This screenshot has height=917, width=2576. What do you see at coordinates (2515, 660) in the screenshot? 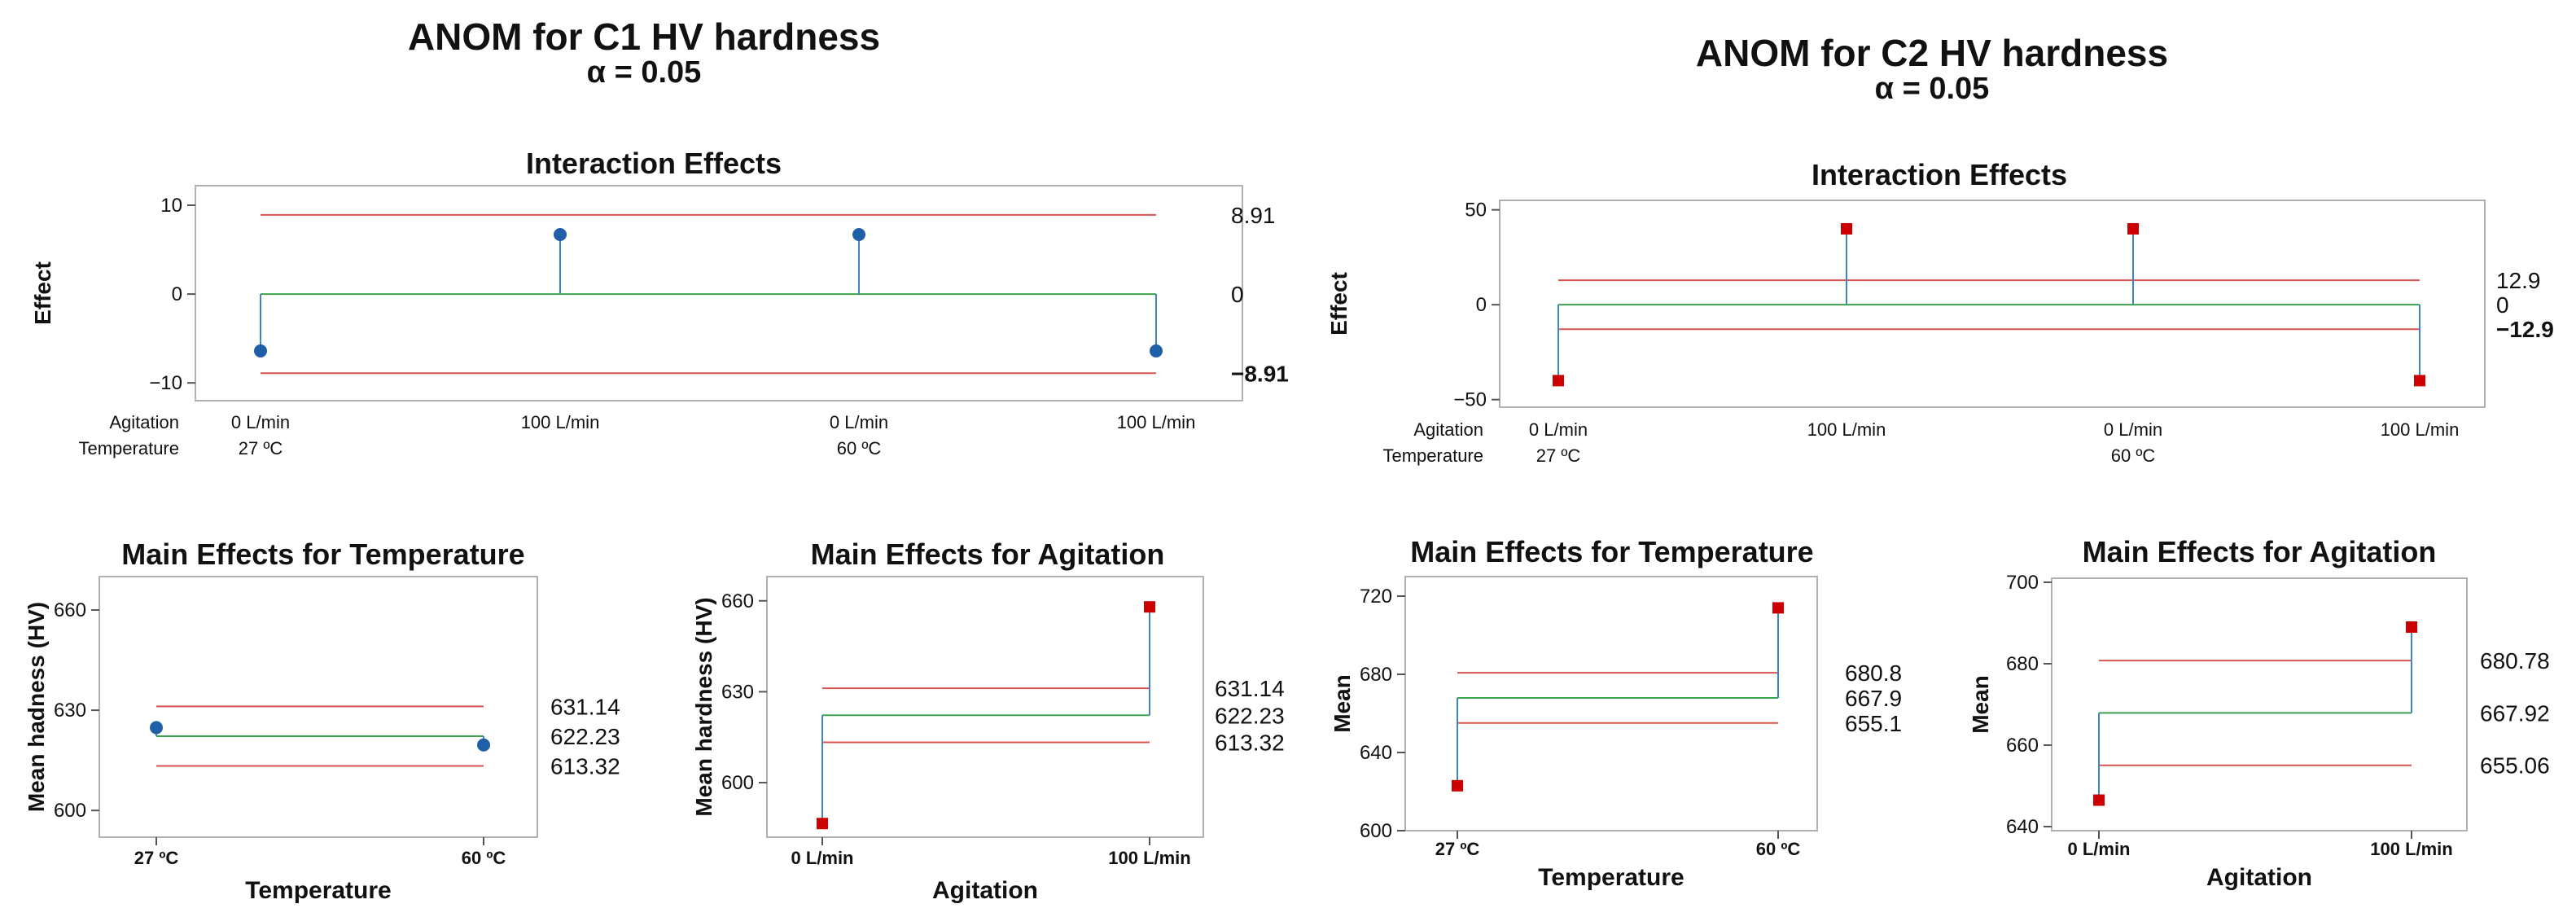
I see `limit-label: 680.78` at bounding box center [2515, 660].